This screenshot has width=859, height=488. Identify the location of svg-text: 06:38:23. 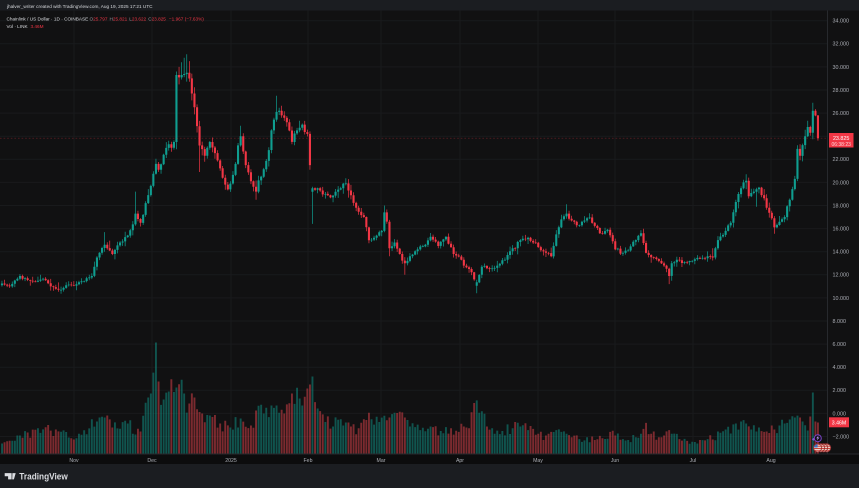
(841, 145).